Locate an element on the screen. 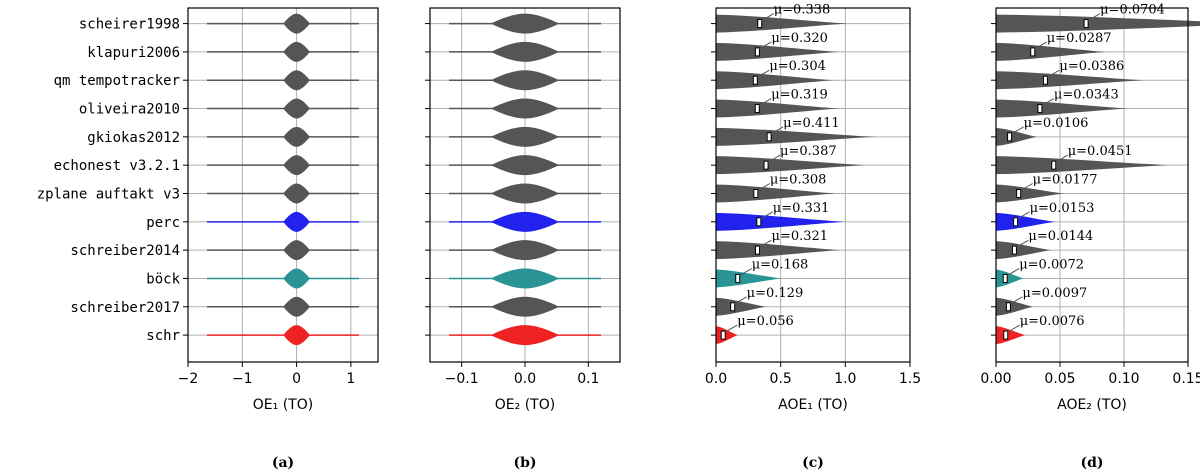 The height and width of the screenshot is (470, 1200). x-tick-label: 0.00 is located at coordinates (995, 379).